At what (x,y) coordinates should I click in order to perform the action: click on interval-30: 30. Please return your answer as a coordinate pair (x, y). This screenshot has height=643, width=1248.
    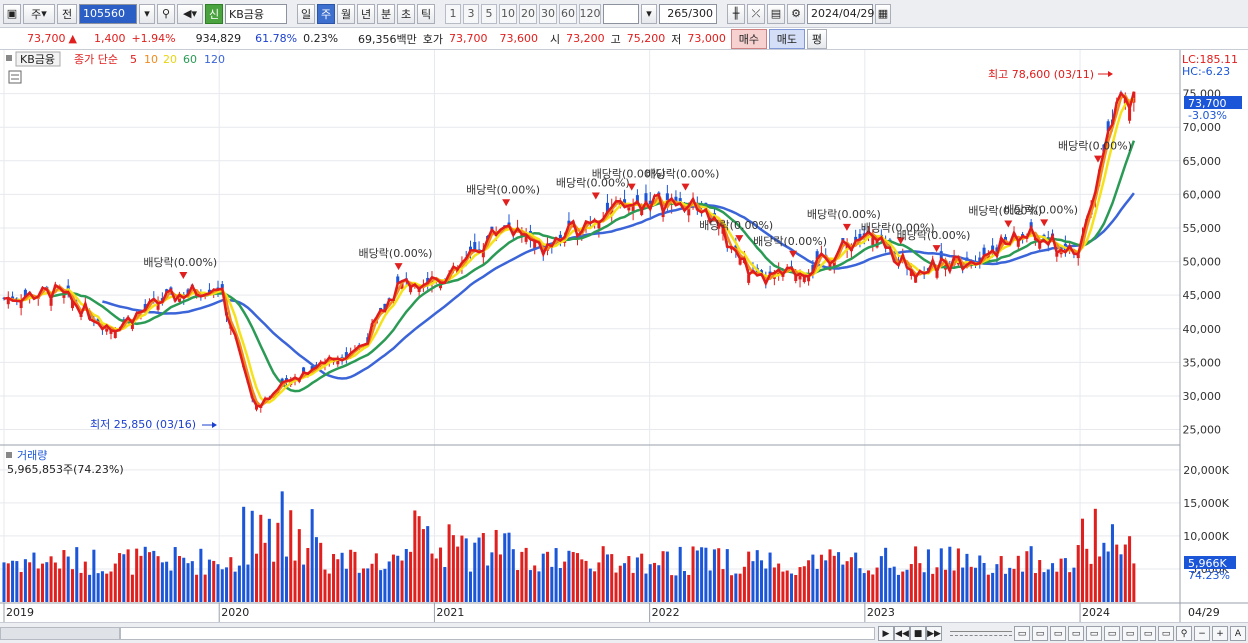
    Looking at the image, I should click on (548, 13).